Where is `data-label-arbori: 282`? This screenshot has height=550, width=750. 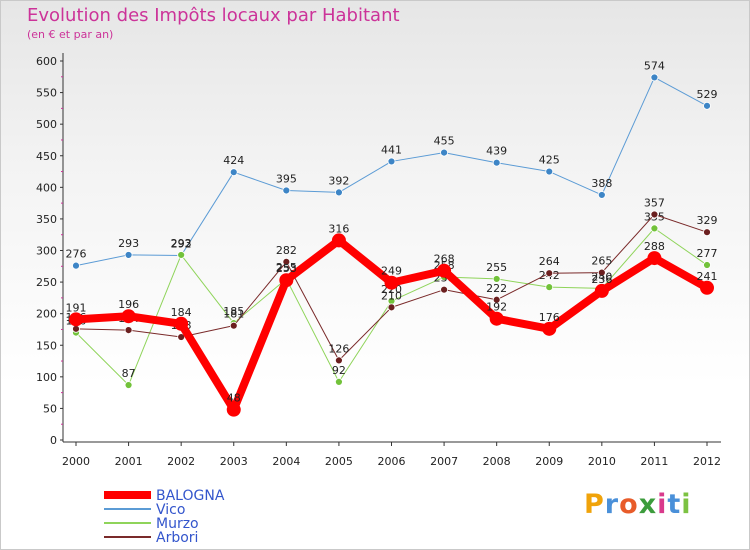
data-label-arbori: 282 is located at coordinates (286, 250).